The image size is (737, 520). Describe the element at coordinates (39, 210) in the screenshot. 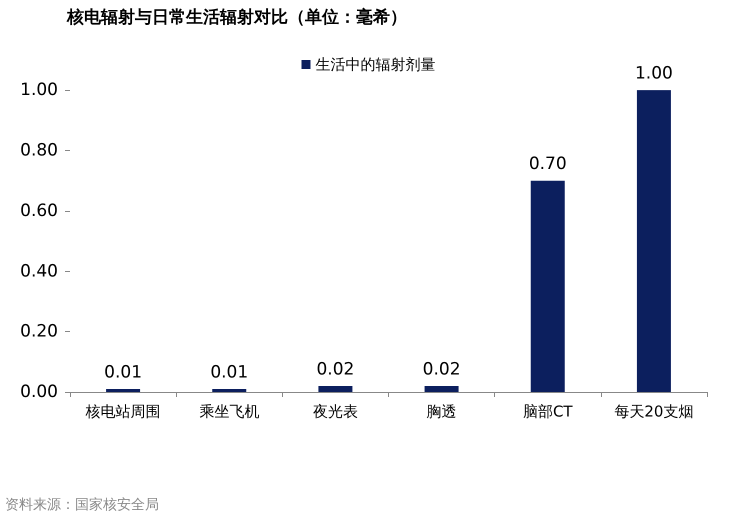

I see `y-tick-label: 0.60` at that location.